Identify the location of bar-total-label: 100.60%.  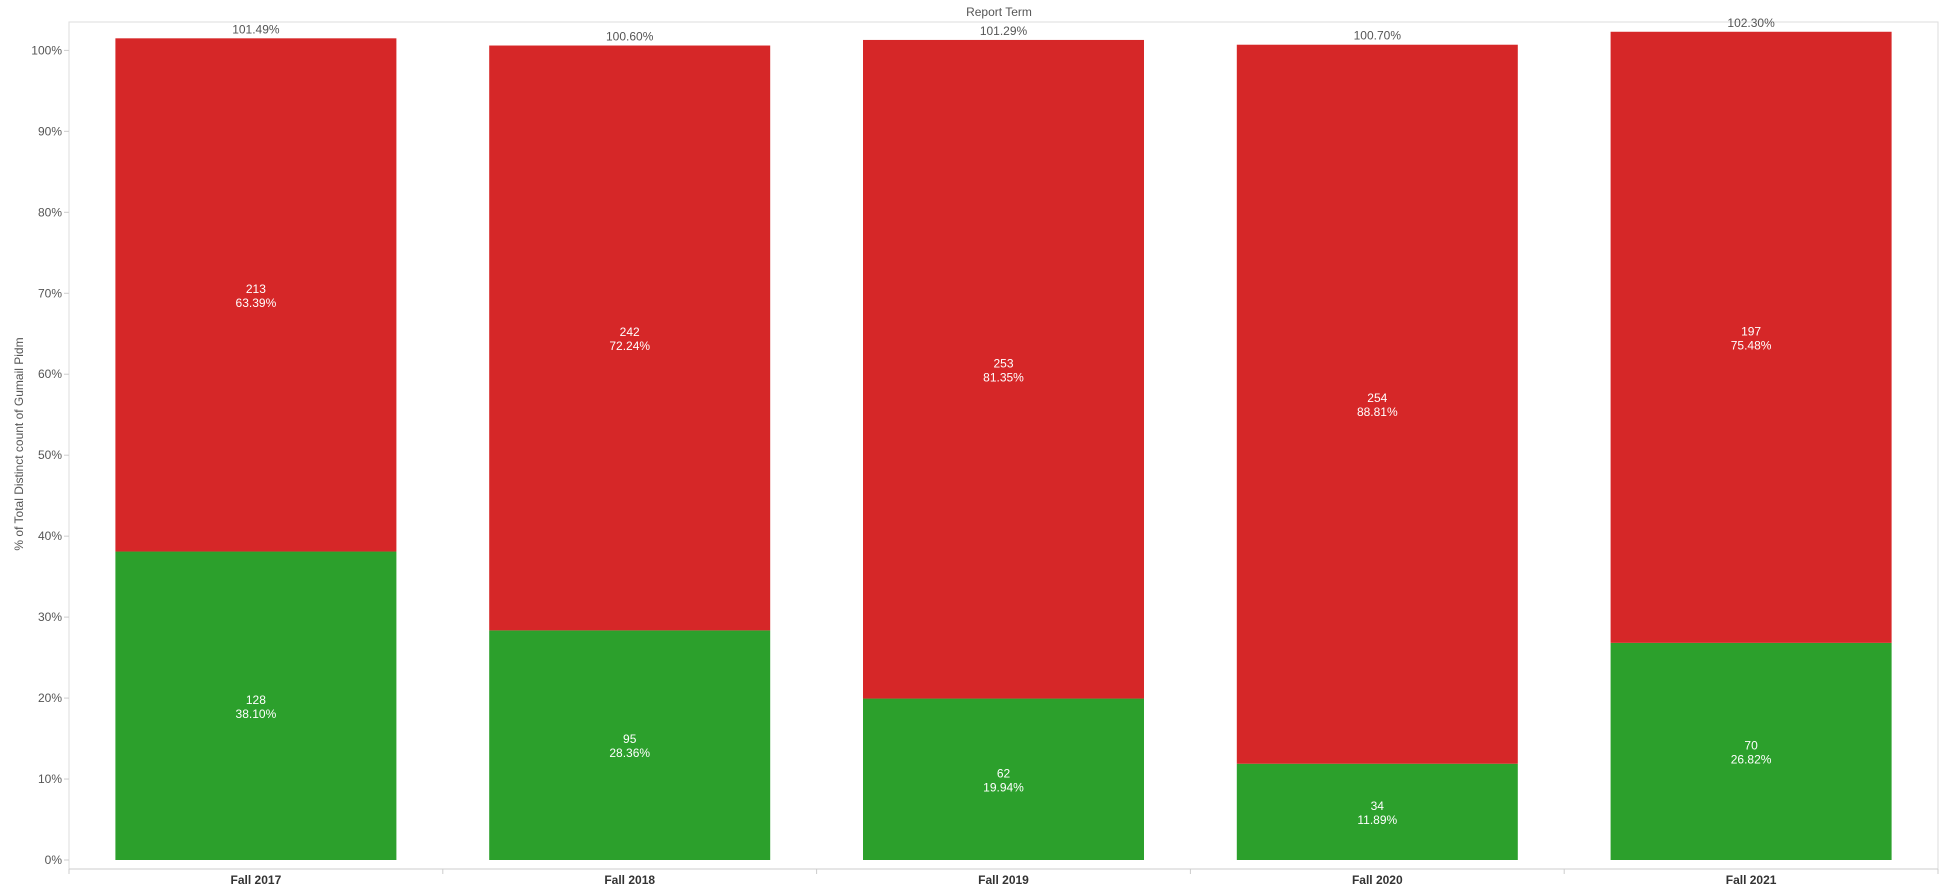
(630, 37).